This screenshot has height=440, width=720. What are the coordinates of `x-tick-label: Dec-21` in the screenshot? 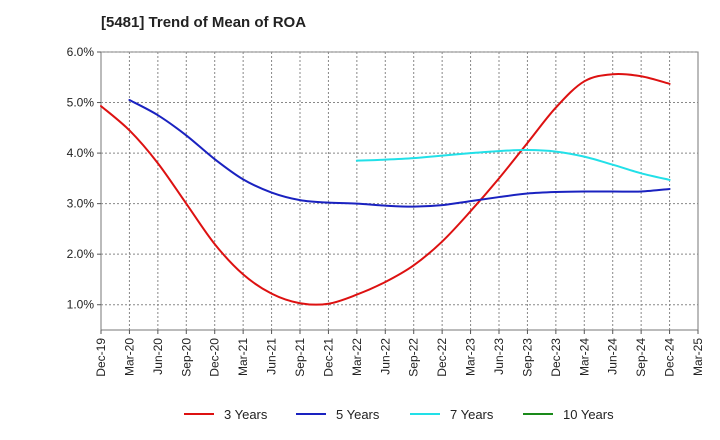 It's located at (328, 357).